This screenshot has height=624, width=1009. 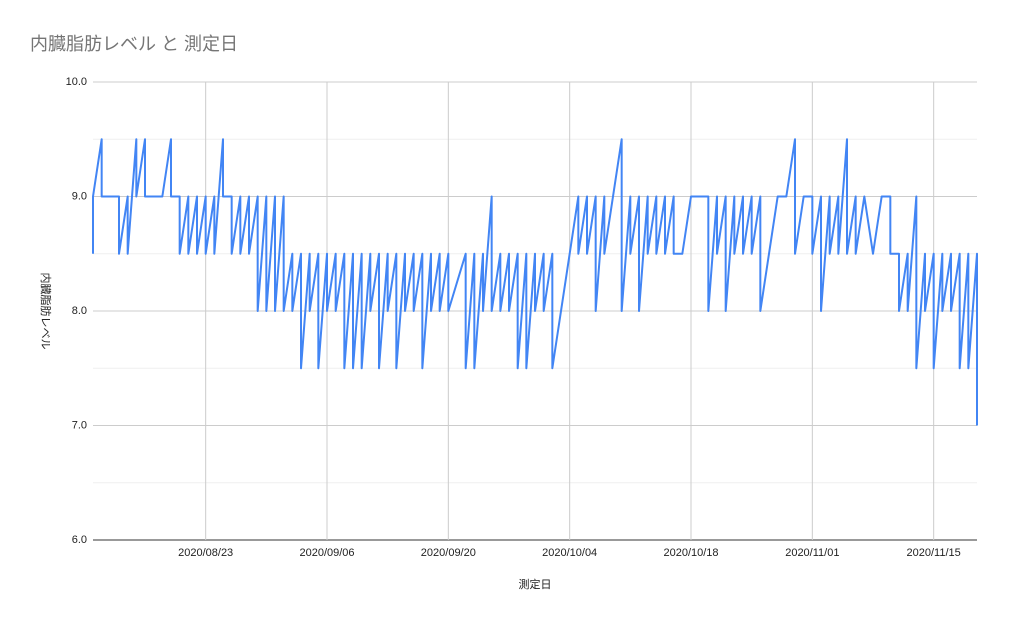 I want to click on x-tick-label: 2020/10/04, so click(x=569, y=553).